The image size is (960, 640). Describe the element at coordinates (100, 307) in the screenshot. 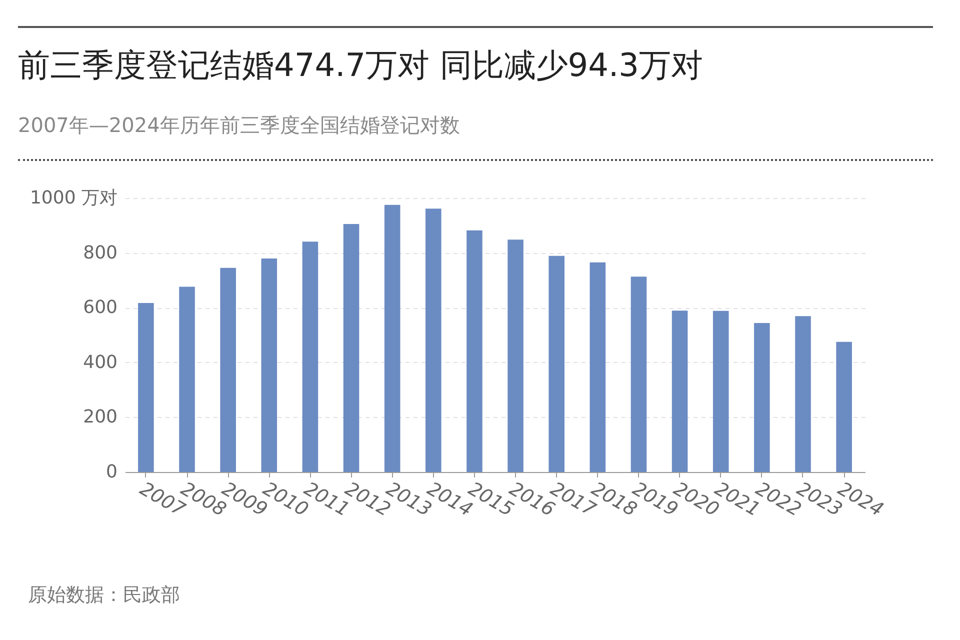

I see `y-tick-label: 600` at that location.